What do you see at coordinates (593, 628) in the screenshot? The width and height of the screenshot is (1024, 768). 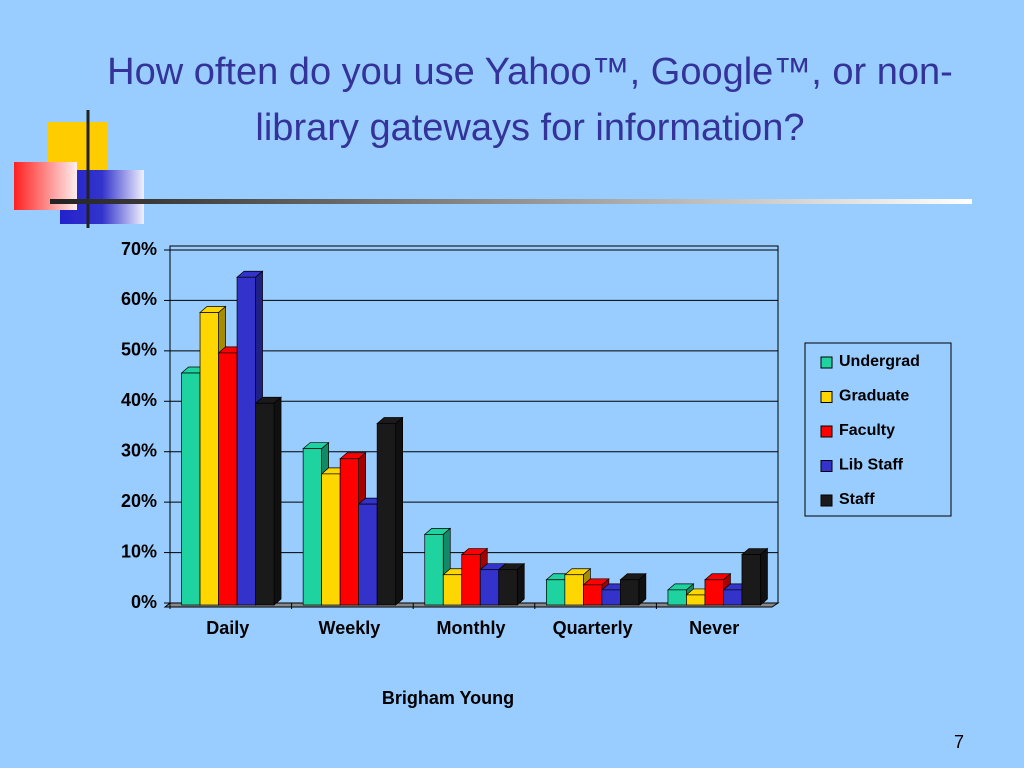 I see `x-tick-label: Quarterly` at bounding box center [593, 628].